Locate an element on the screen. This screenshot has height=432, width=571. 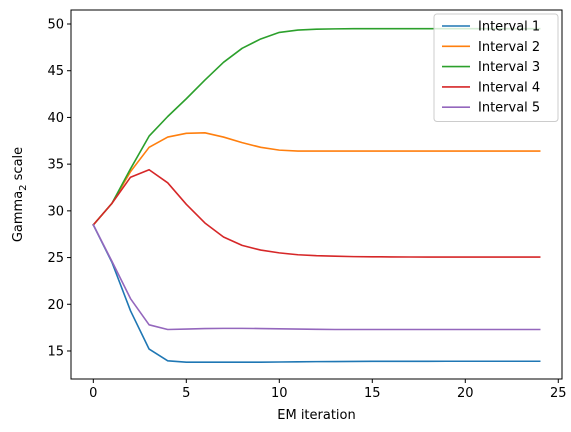
y-tick-label: 50 is located at coordinates (55, 25).